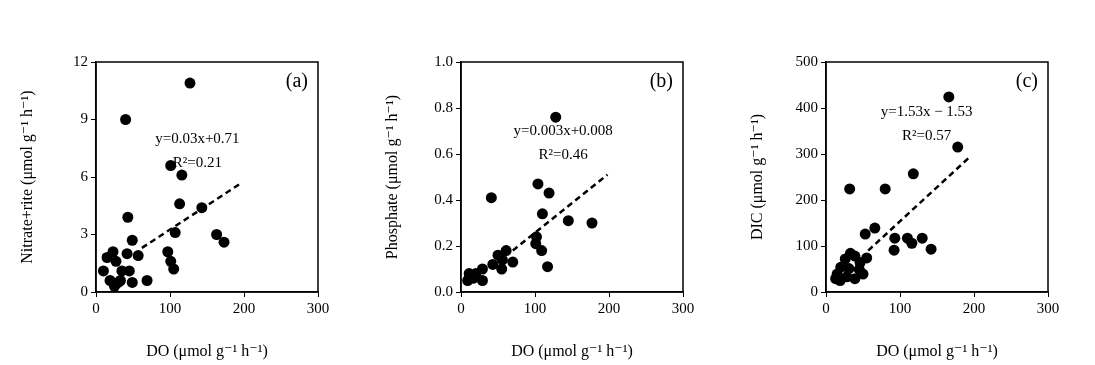 This screenshot has height=365, width=1095. I want to click on annotation: R²=0.57, so click(927, 134).